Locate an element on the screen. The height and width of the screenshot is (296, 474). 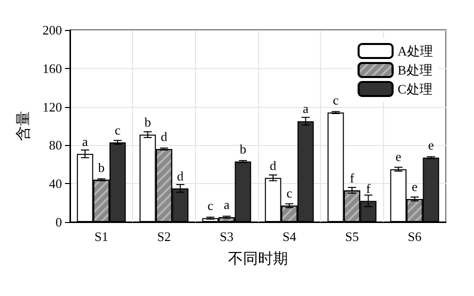
legend-label: B处理 is located at coordinates (415, 70).